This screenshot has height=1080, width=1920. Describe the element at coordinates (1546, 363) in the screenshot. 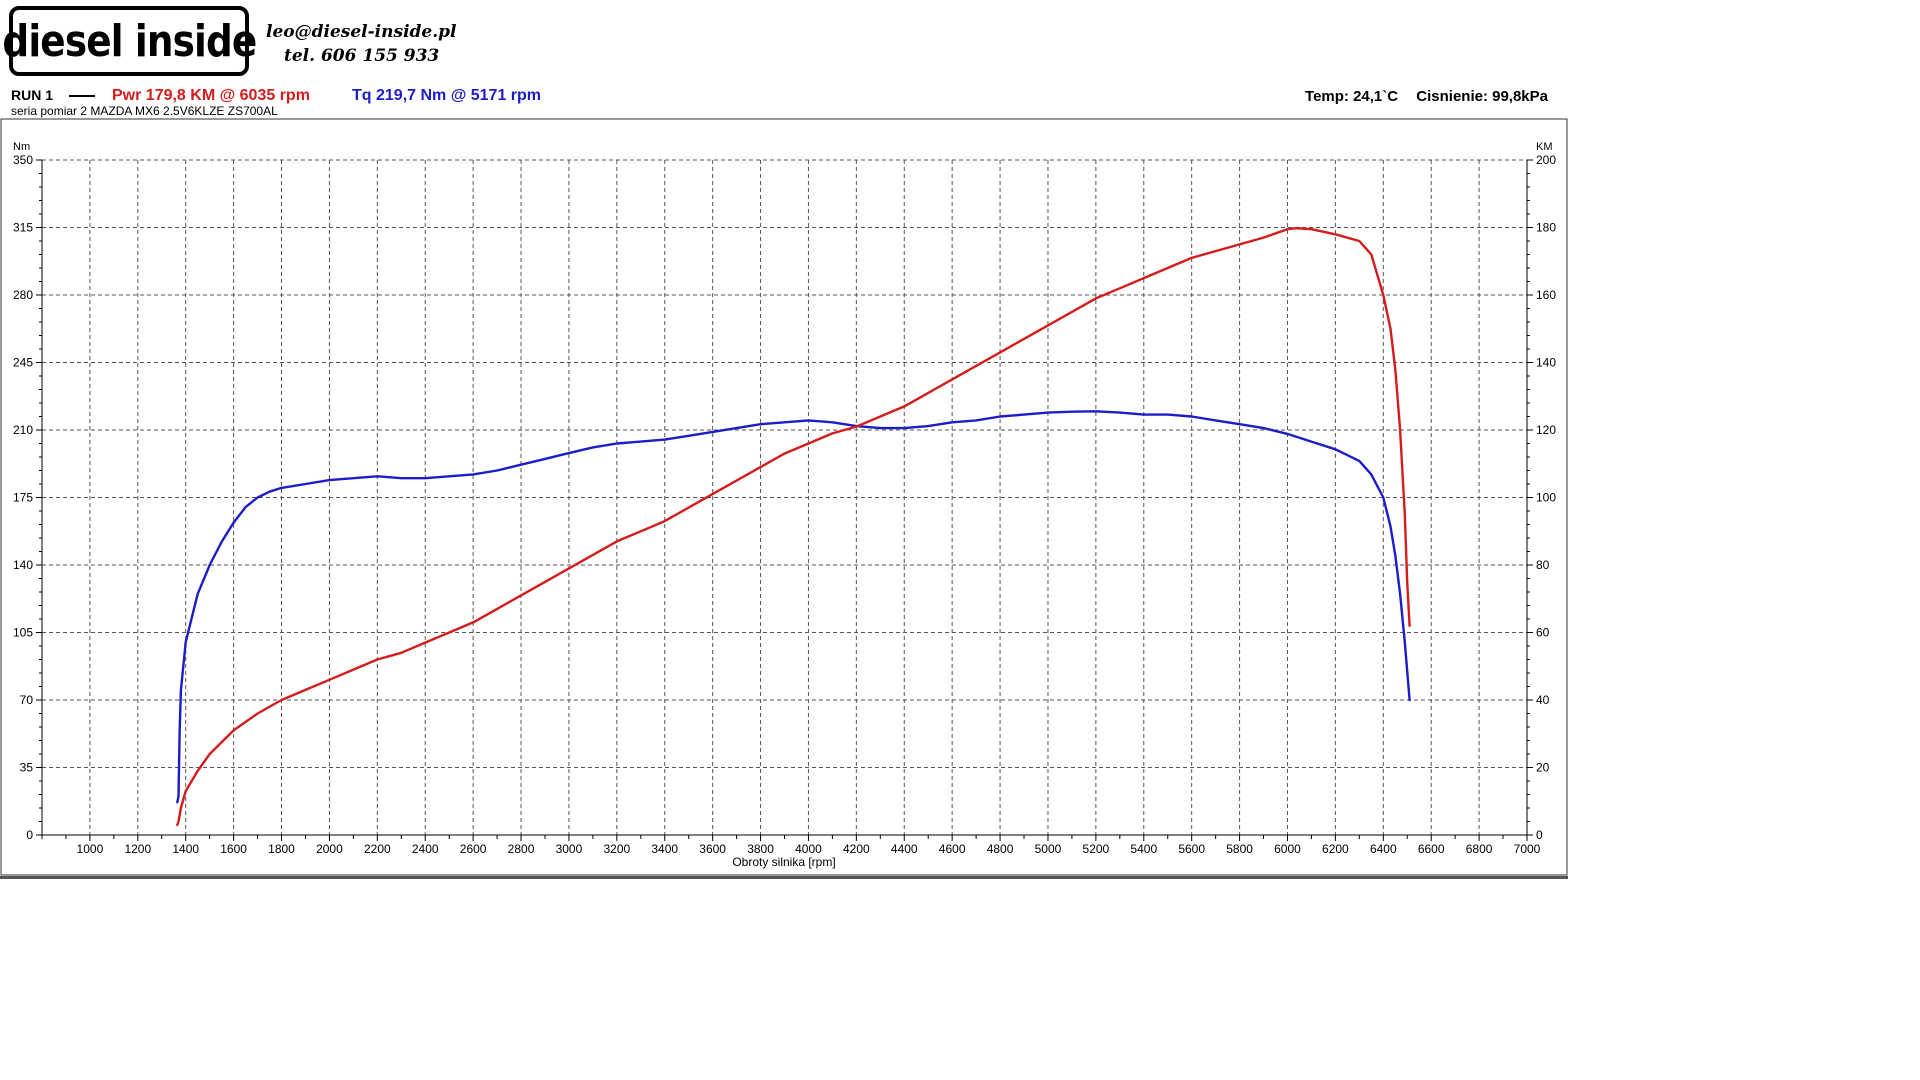

I see `y-tick-label-right: 140` at that location.